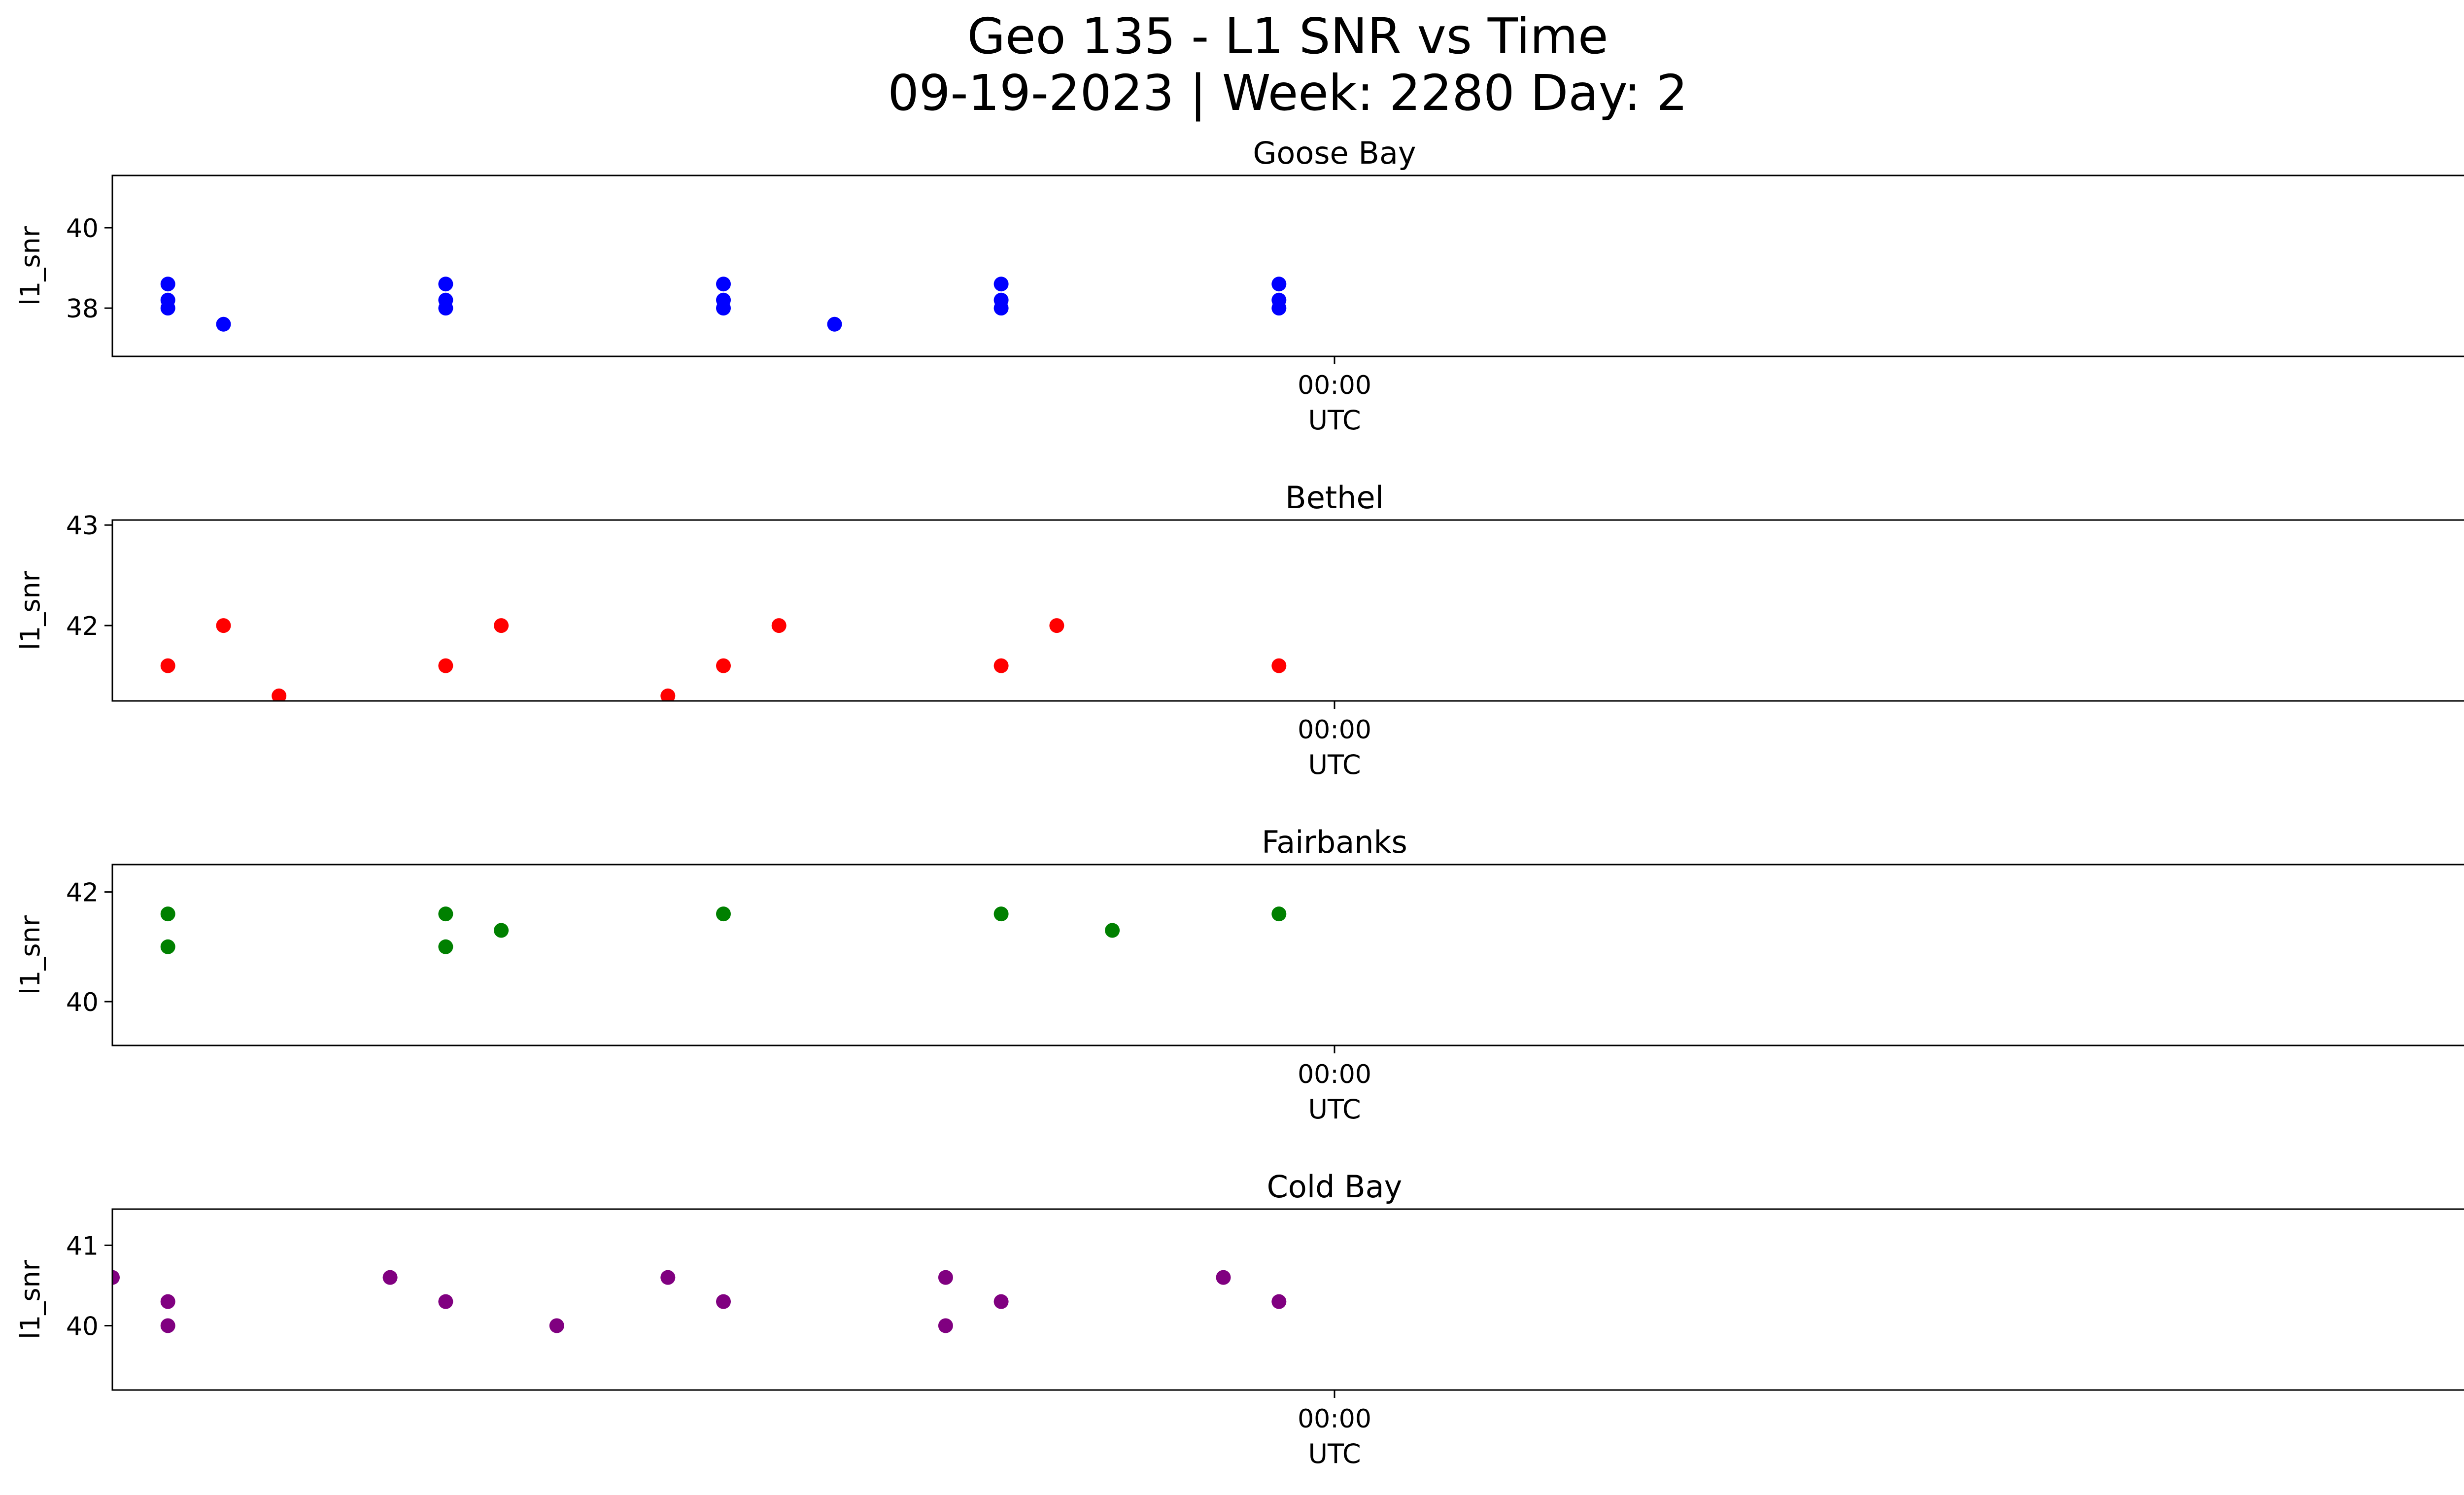 Image resolution: width=2464 pixels, height=1495 pixels. What do you see at coordinates (30, 1299) in the screenshot?
I see `y-axis-label-cold-bay: l1_snr` at bounding box center [30, 1299].